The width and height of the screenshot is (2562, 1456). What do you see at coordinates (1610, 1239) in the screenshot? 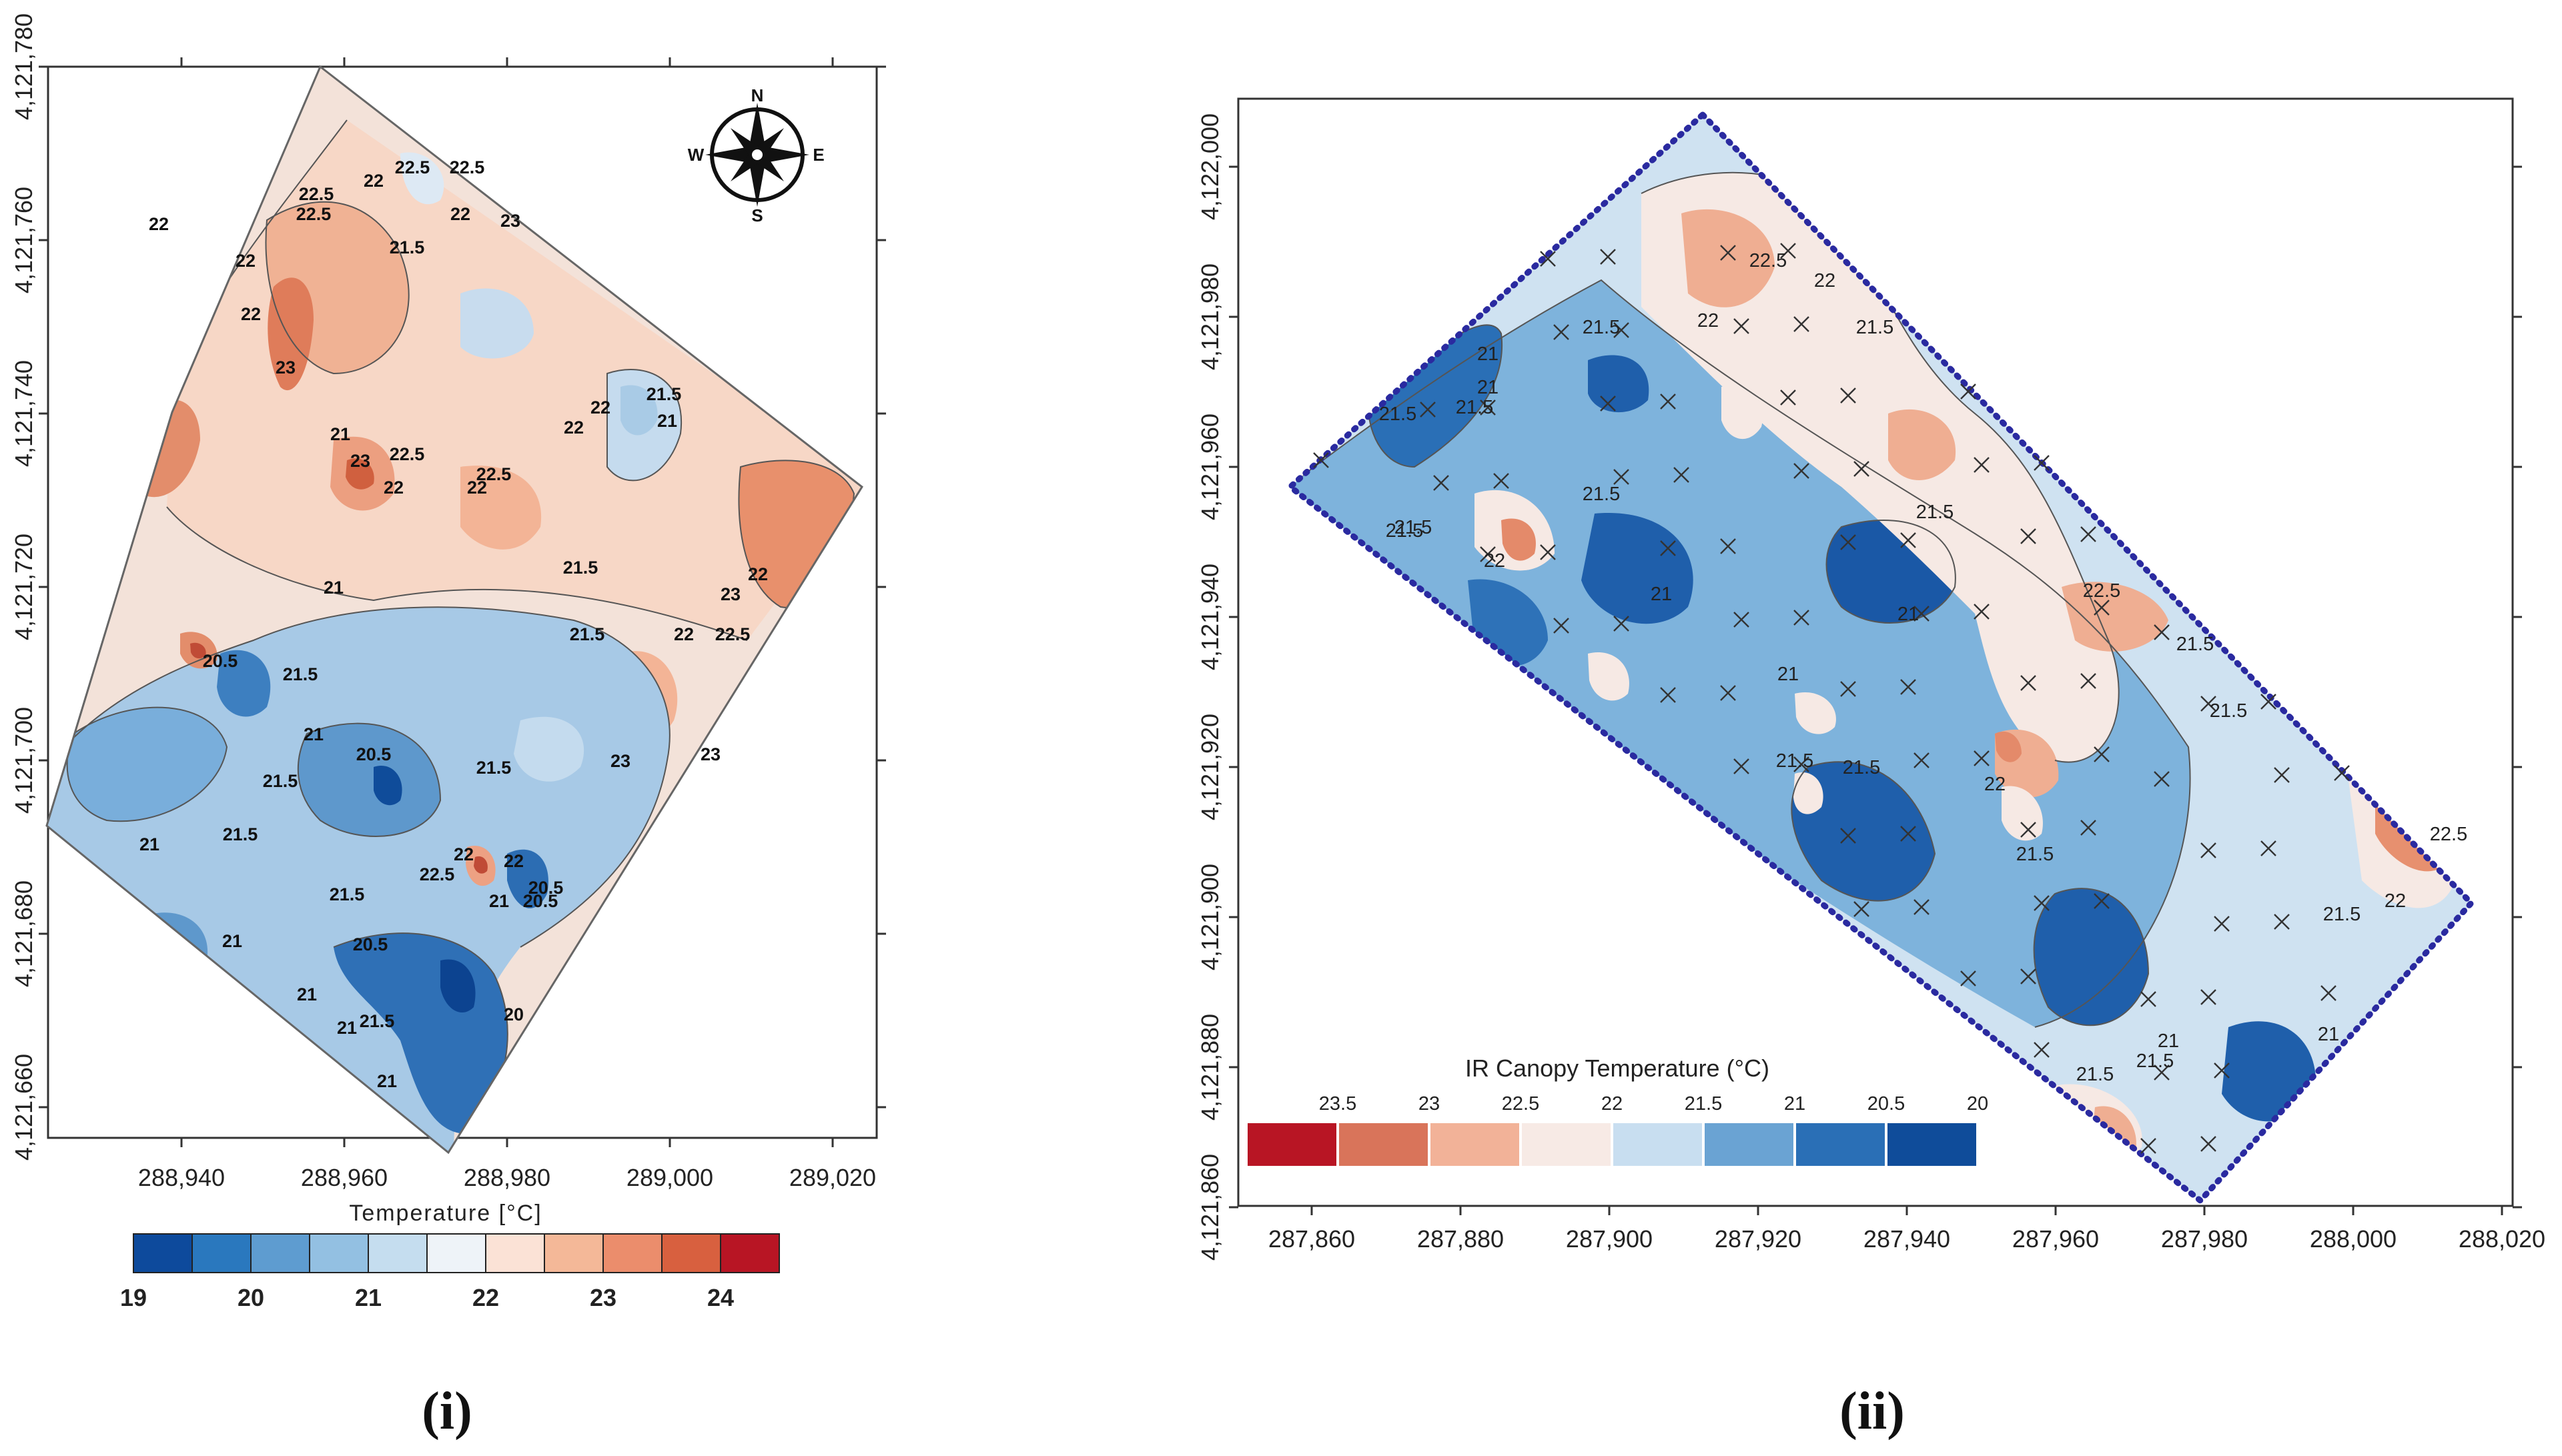
I see `right-x-tick-label: 287,900` at bounding box center [1610, 1239].